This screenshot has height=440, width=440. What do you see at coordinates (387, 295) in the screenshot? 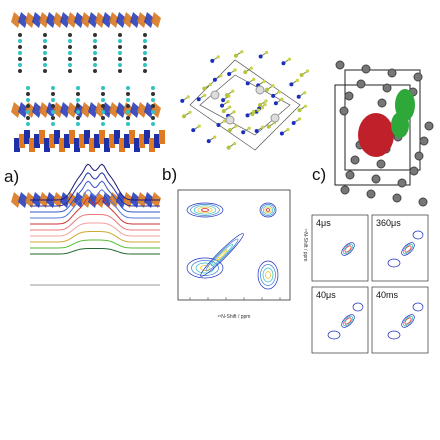
I see `inset-label: 40ms` at bounding box center [387, 295].